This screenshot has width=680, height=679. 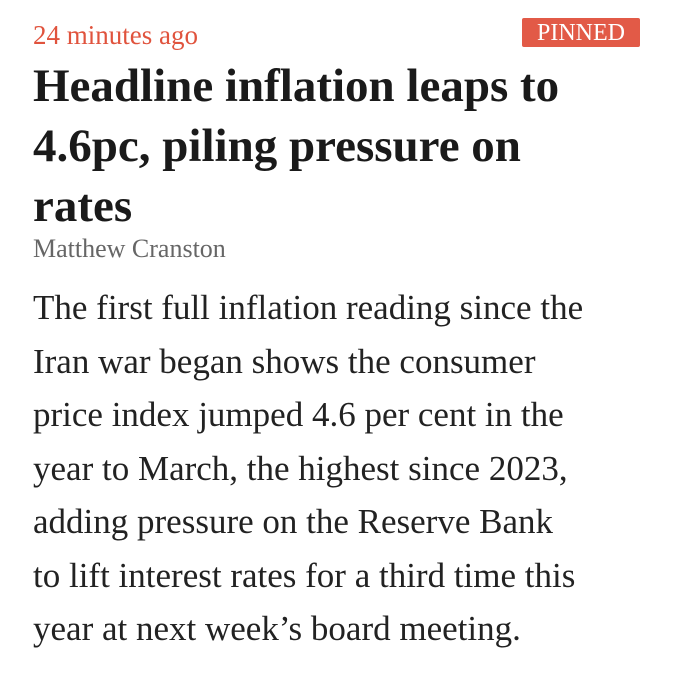 I want to click on timestamp: 24 minutes ago, so click(x=115, y=35).